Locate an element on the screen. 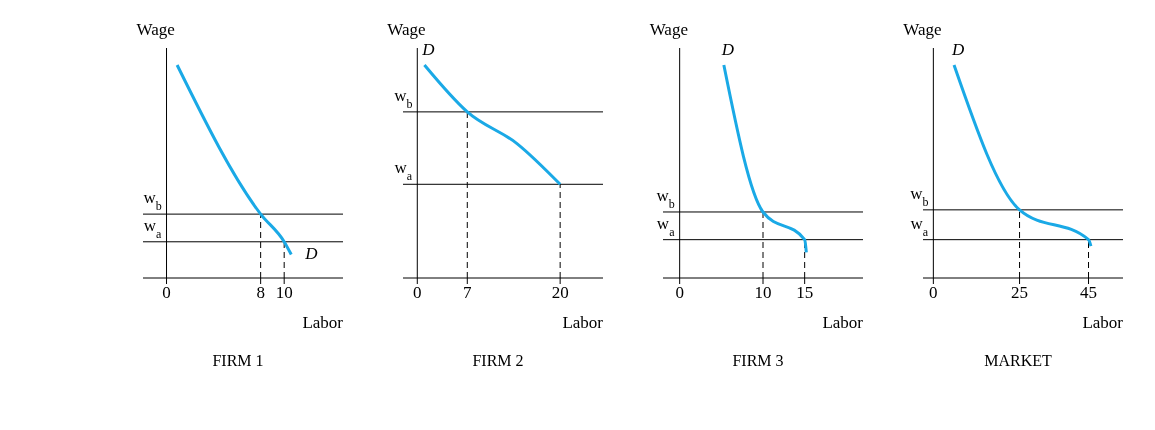 Image resolution: width=1155 pixels, height=430 pixels. x-tick-label: 15 is located at coordinates (805, 293).